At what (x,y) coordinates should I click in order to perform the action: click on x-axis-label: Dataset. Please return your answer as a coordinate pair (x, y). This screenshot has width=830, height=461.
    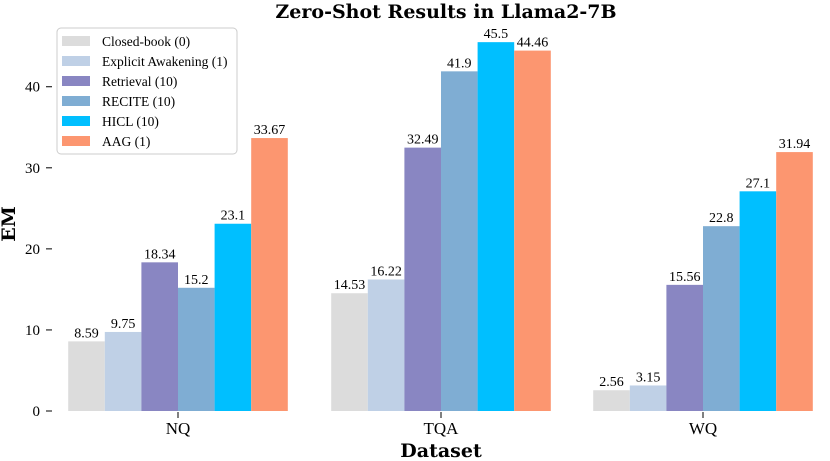
    Looking at the image, I should click on (441, 450).